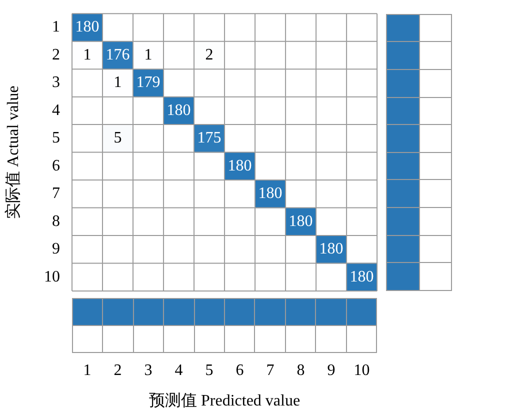 This screenshot has height=415, width=510. Describe the element at coordinates (240, 370) in the screenshot. I see `x-tick-label: 6` at that location.